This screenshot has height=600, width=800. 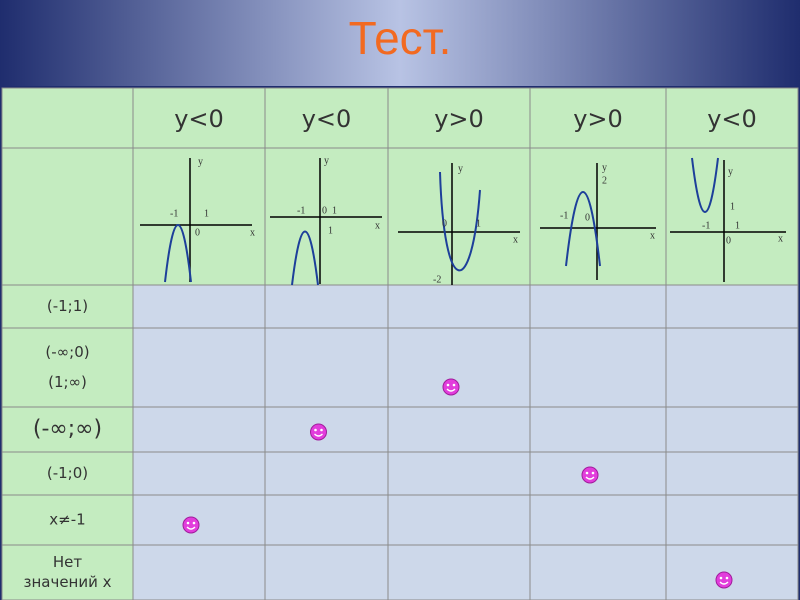 I want to click on row-label: значений х, so click(x=67, y=582).